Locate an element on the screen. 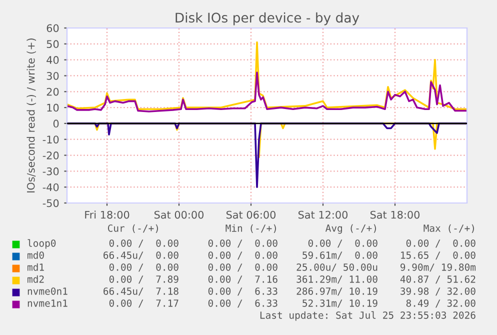 The height and width of the screenshot is (335, 497). x-tick-label: Sat 00:00 is located at coordinates (179, 214).